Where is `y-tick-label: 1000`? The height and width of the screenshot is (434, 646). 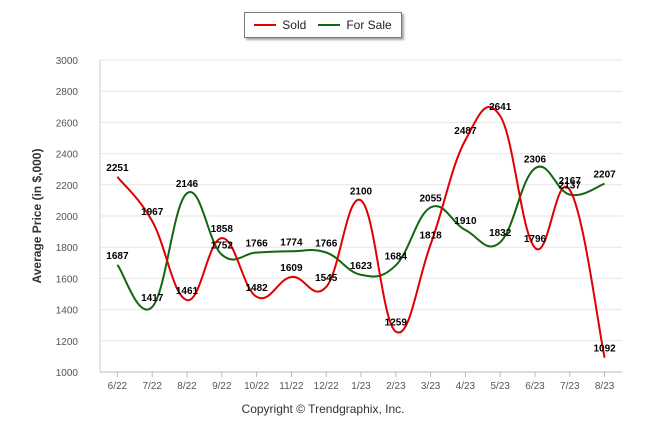 y-tick-label: 1000 is located at coordinates (67, 373).